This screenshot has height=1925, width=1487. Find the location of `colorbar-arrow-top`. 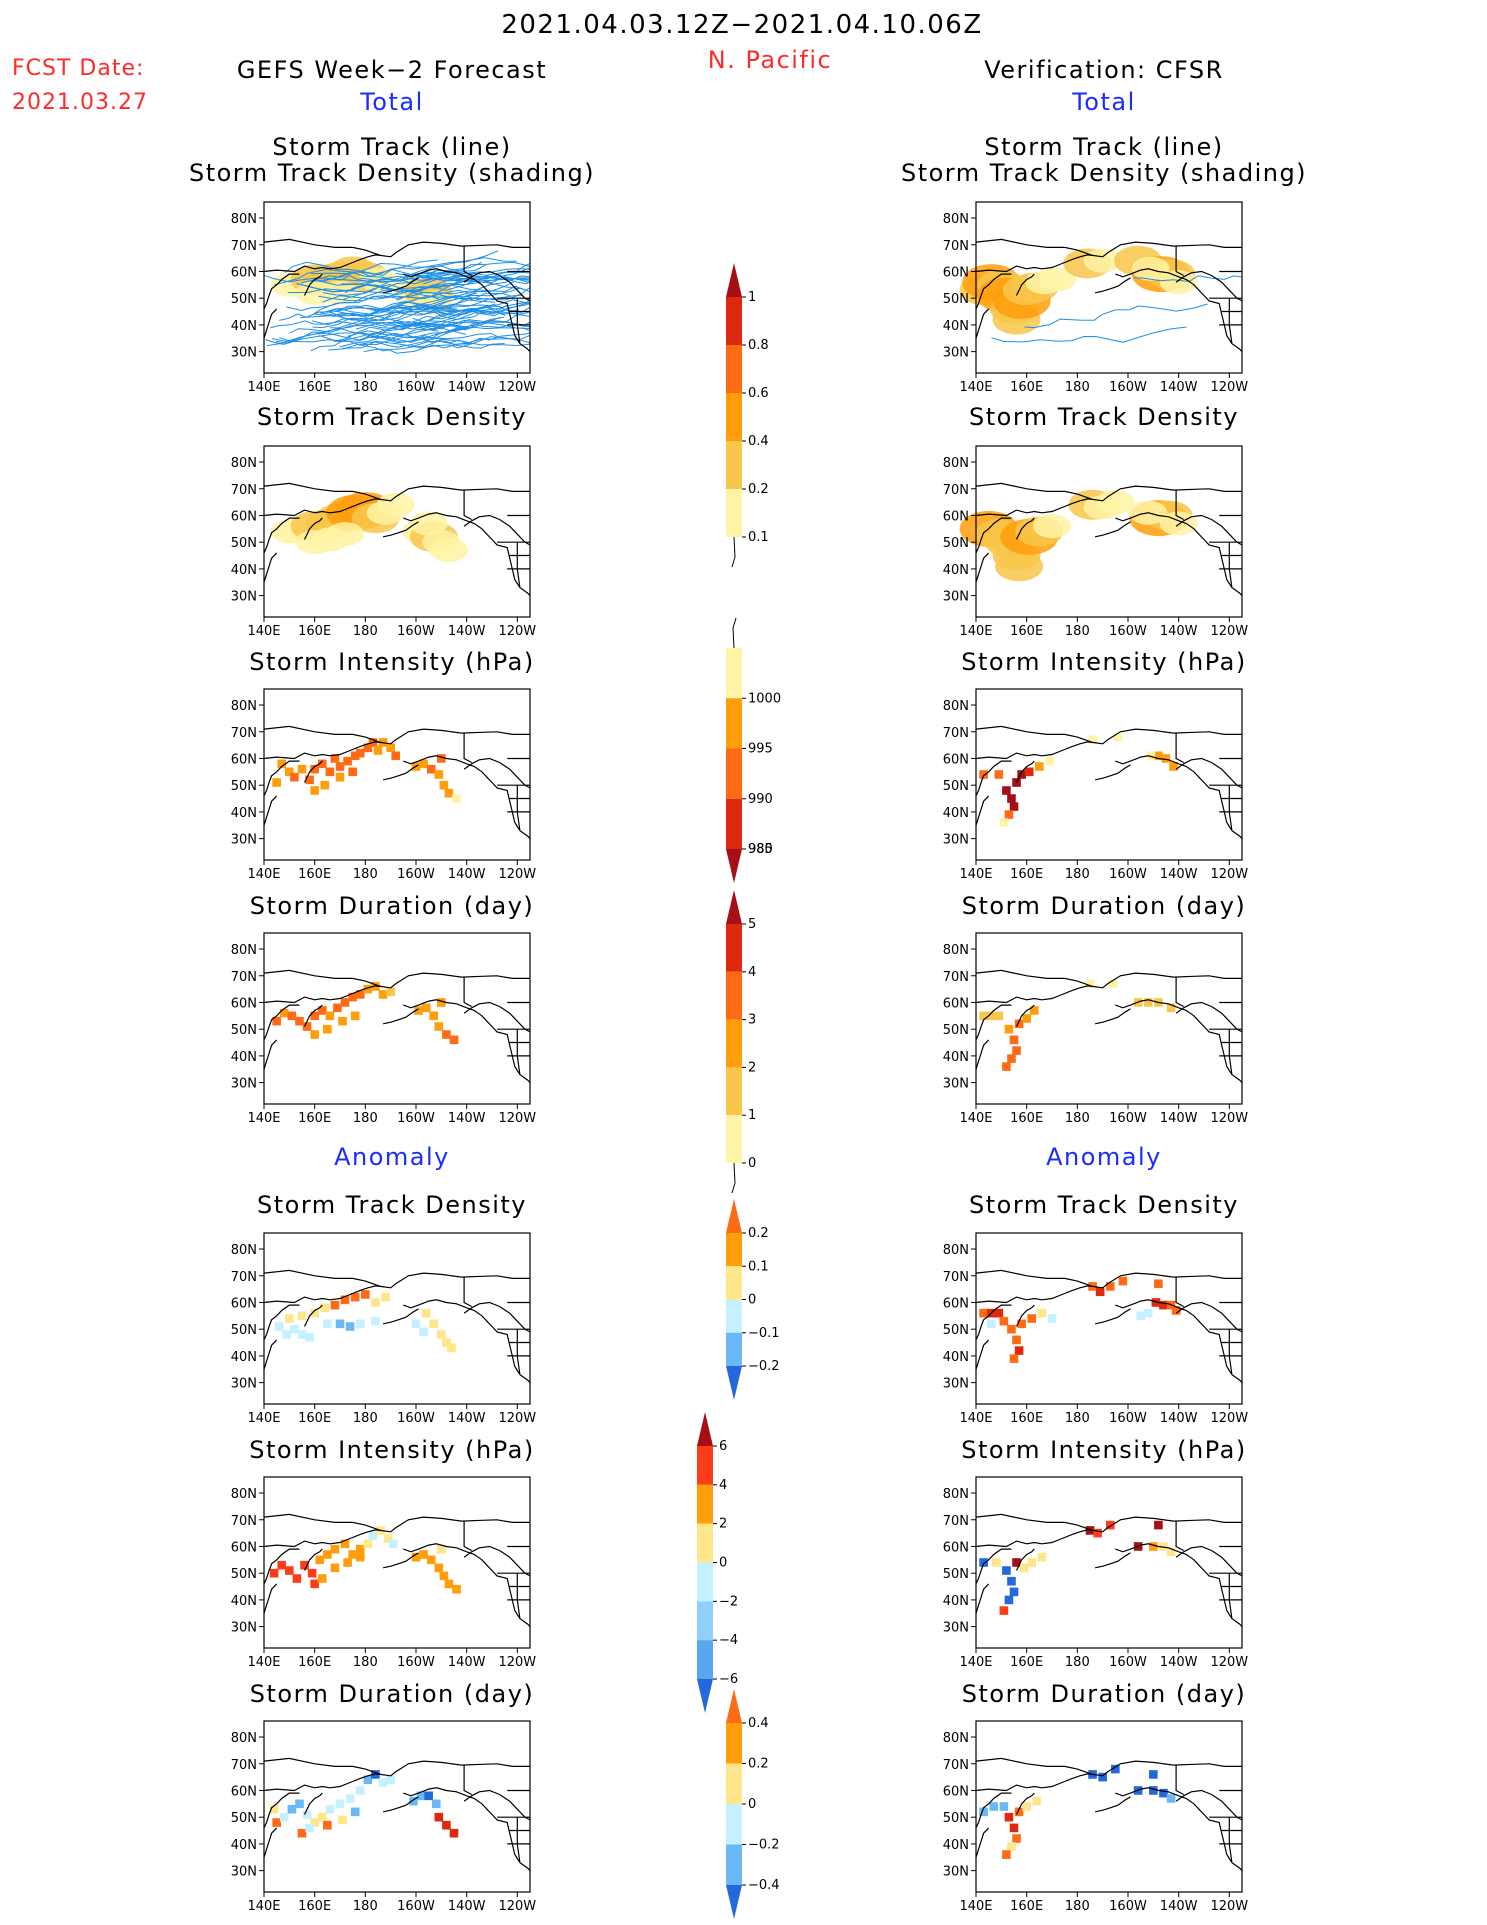

colorbar-arrow-top is located at coordinates (734, 1706).